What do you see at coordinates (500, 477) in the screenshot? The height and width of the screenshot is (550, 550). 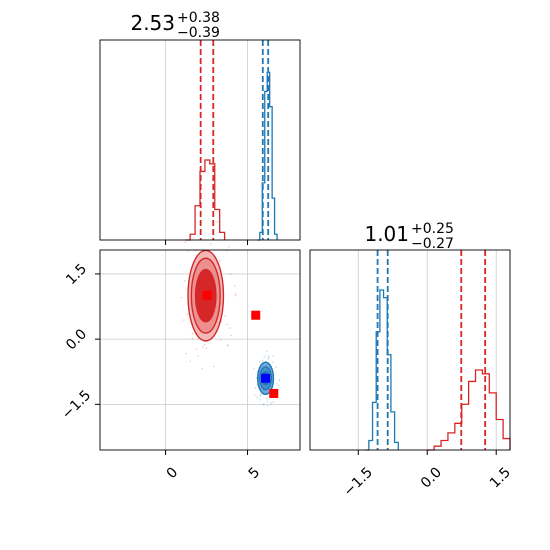 I see `x-tick-label: 1.5` at bounding box center [500, 477].